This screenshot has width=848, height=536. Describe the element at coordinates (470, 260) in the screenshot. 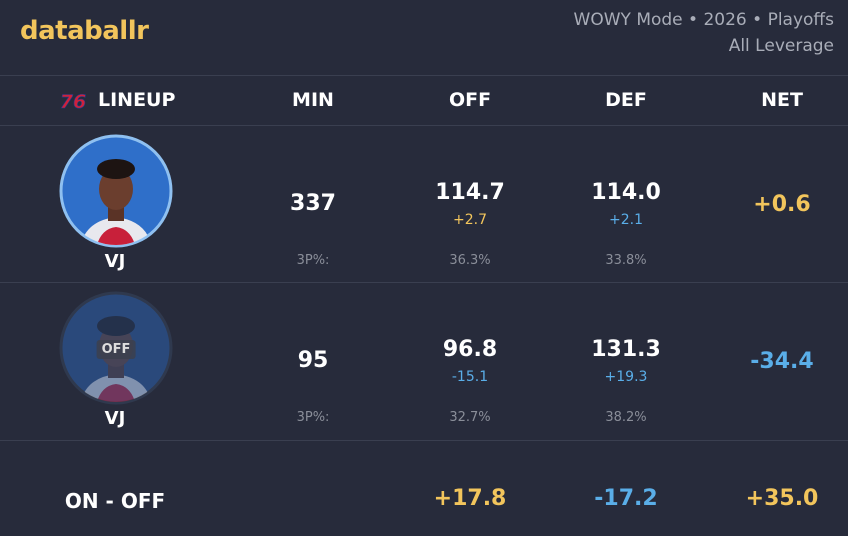

I see `off-3p: 36.3%` at that location.